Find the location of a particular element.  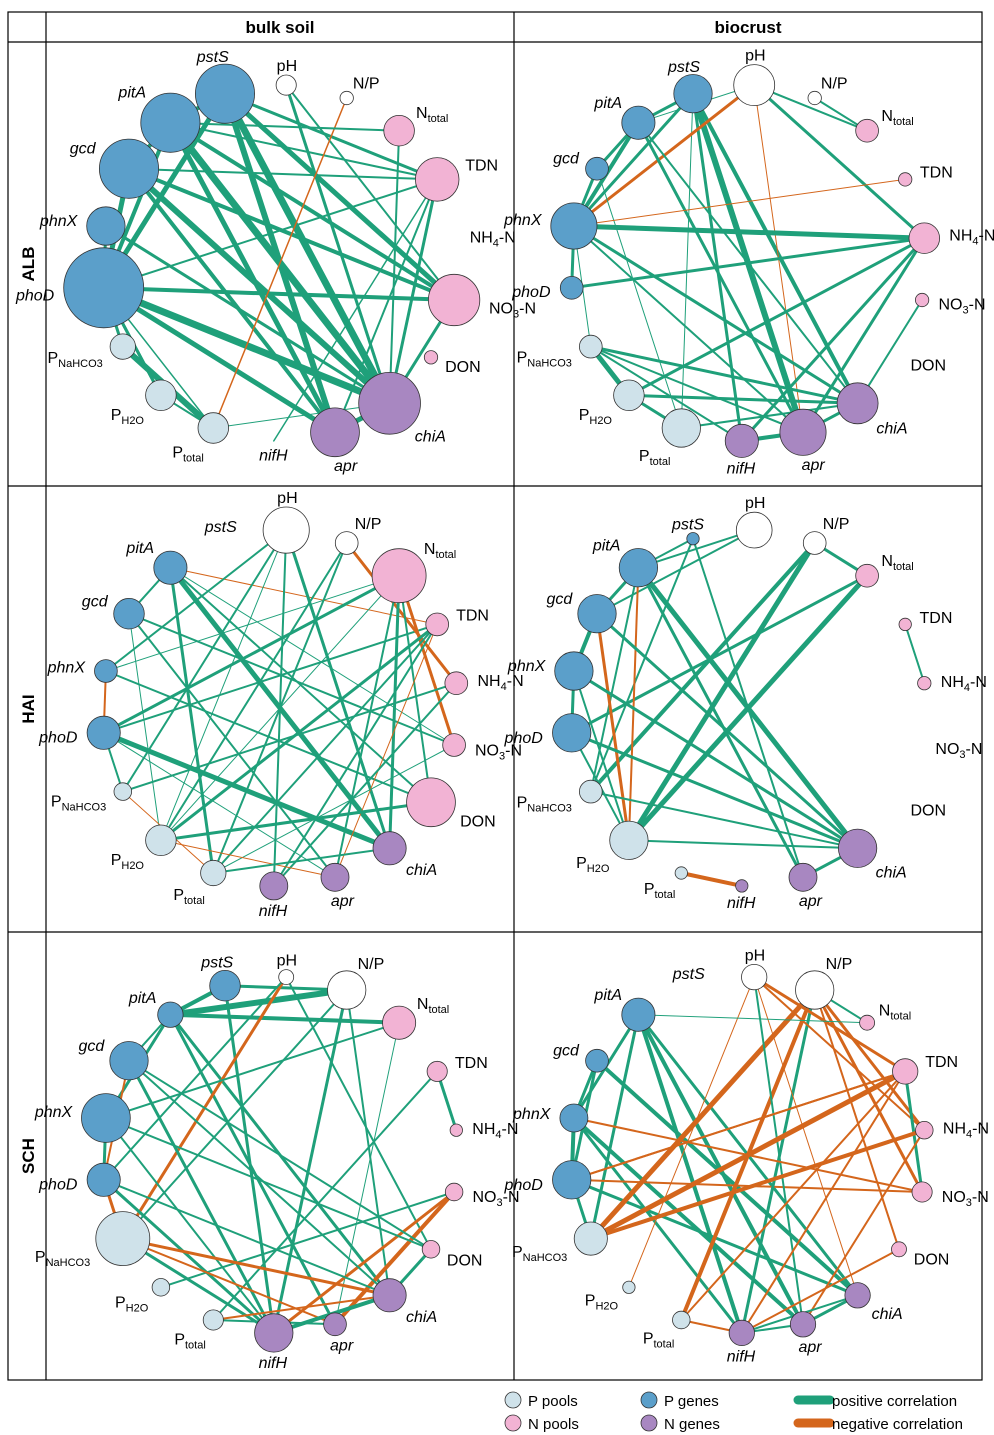

edge-pH-PH2O-negative is located at coordinates (691, 1132).